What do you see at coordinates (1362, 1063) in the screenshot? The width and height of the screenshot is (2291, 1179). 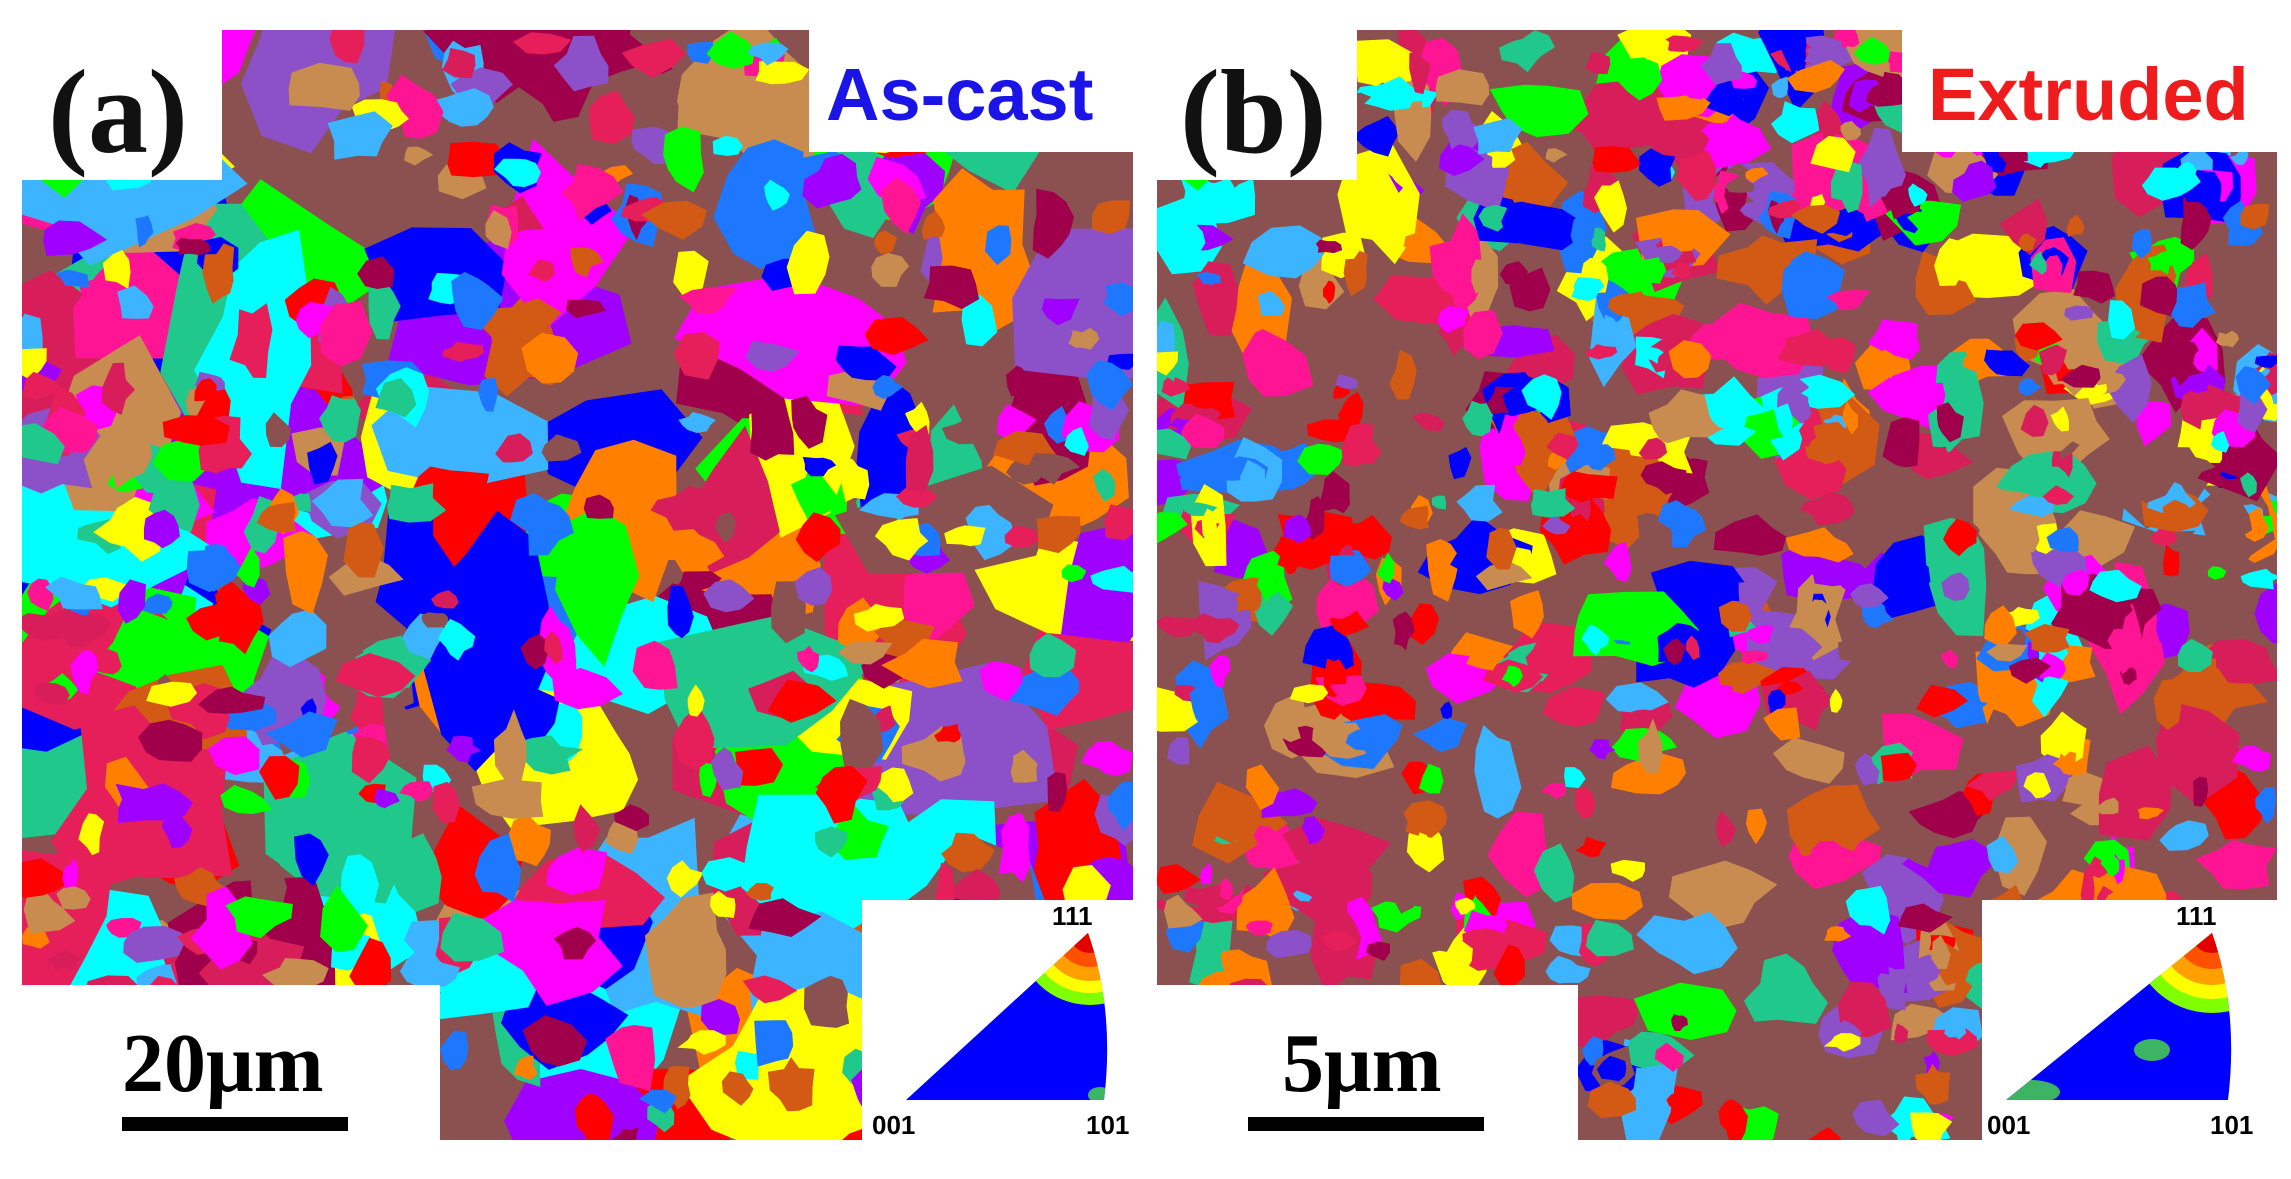 I see `scale-bar-text-b: 5μm` at bounding box center [1362, 1063].